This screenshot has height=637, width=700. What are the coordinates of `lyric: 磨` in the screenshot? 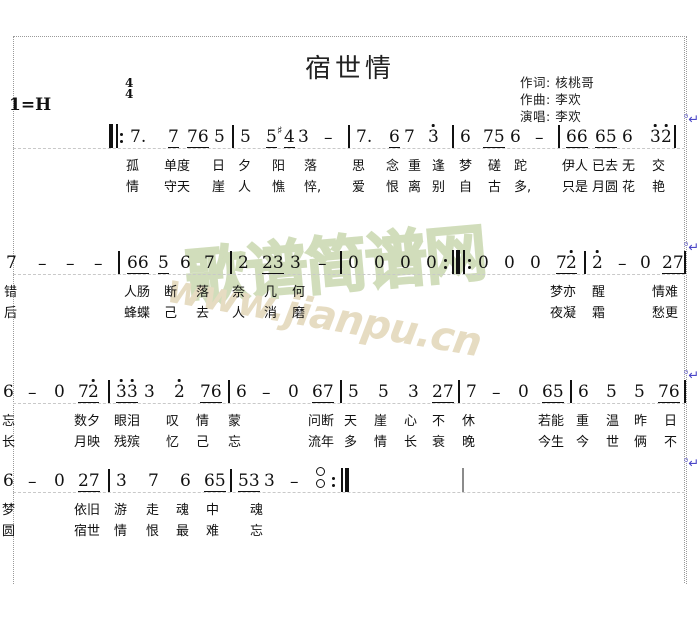 It's located at (299, 313).